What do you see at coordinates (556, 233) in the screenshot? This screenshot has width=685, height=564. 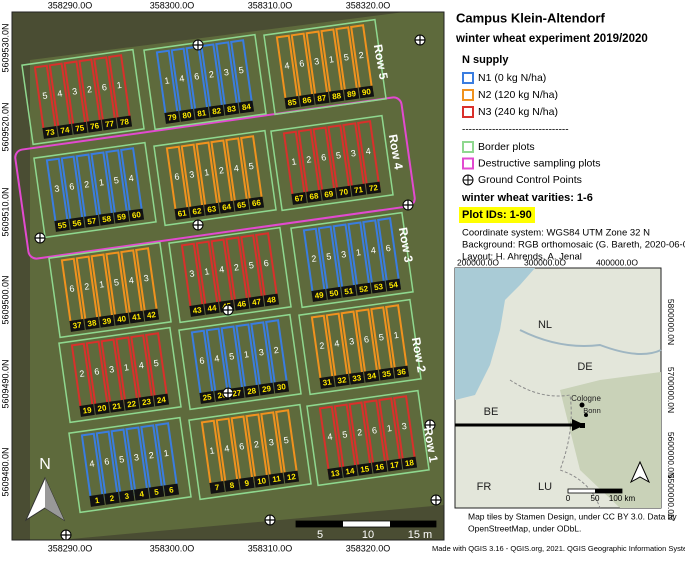 I see `info-line: Coordinate system: WGS84 UTM Zone 32 N` at bounding box center [556, 233].